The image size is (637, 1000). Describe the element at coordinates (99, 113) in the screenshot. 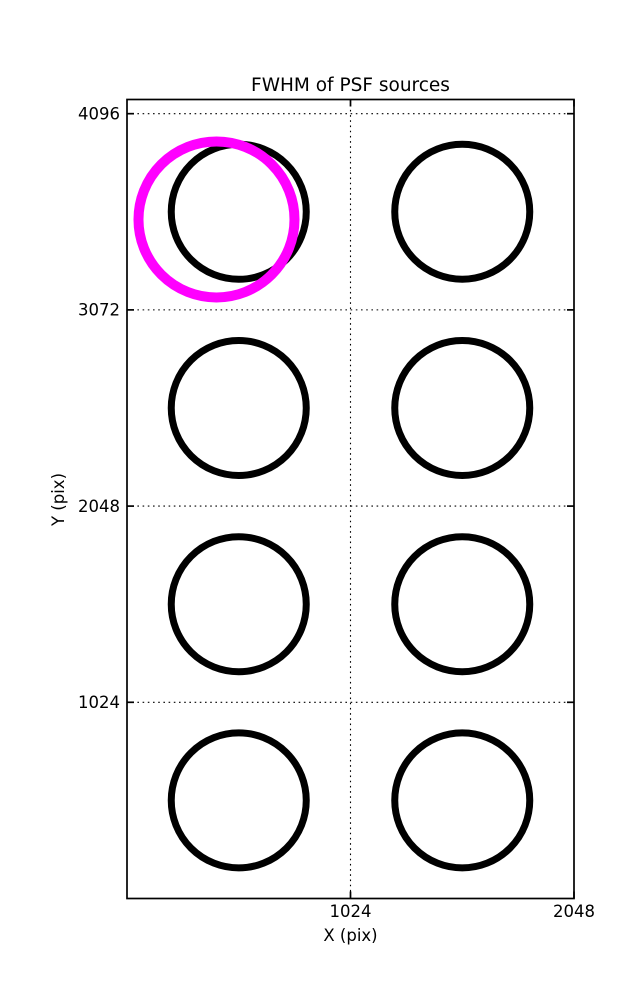

I see `y-tick-label: 4096` at that location.